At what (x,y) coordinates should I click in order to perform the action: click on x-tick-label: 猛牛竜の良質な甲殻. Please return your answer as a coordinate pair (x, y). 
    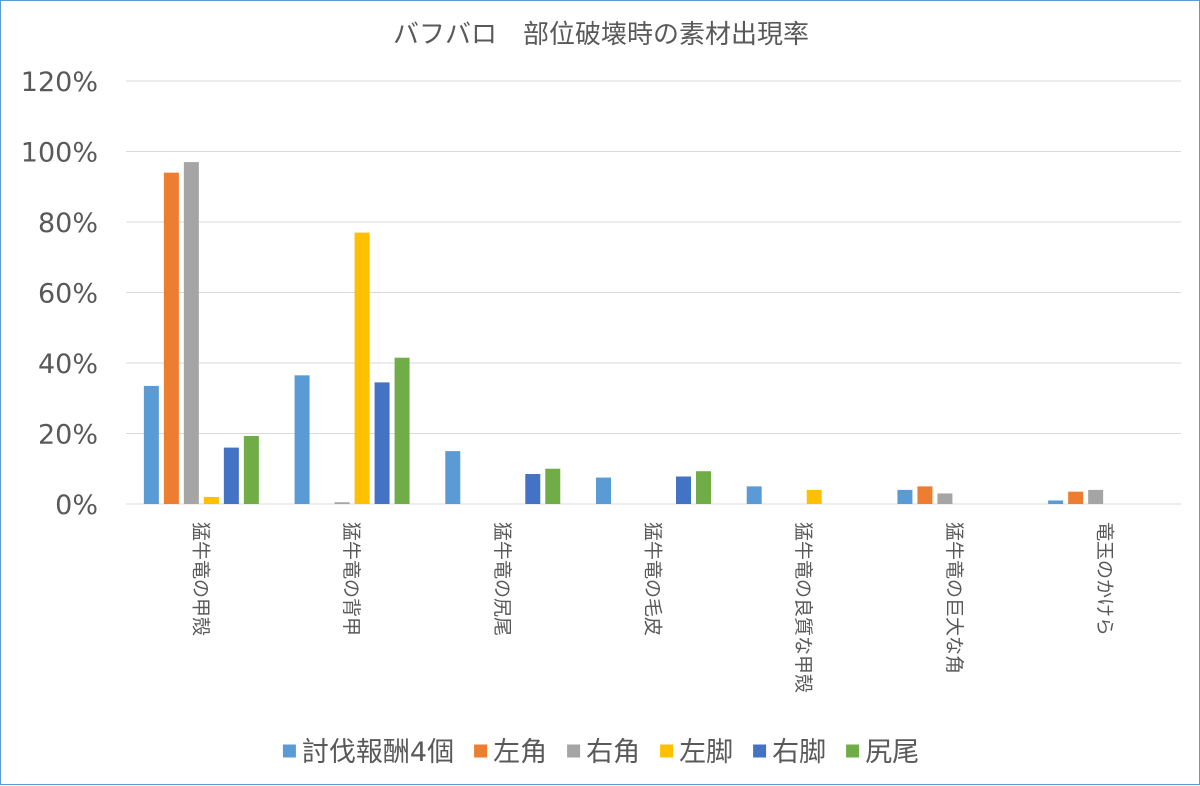
    Looking at the image, I should click on (803, 607).